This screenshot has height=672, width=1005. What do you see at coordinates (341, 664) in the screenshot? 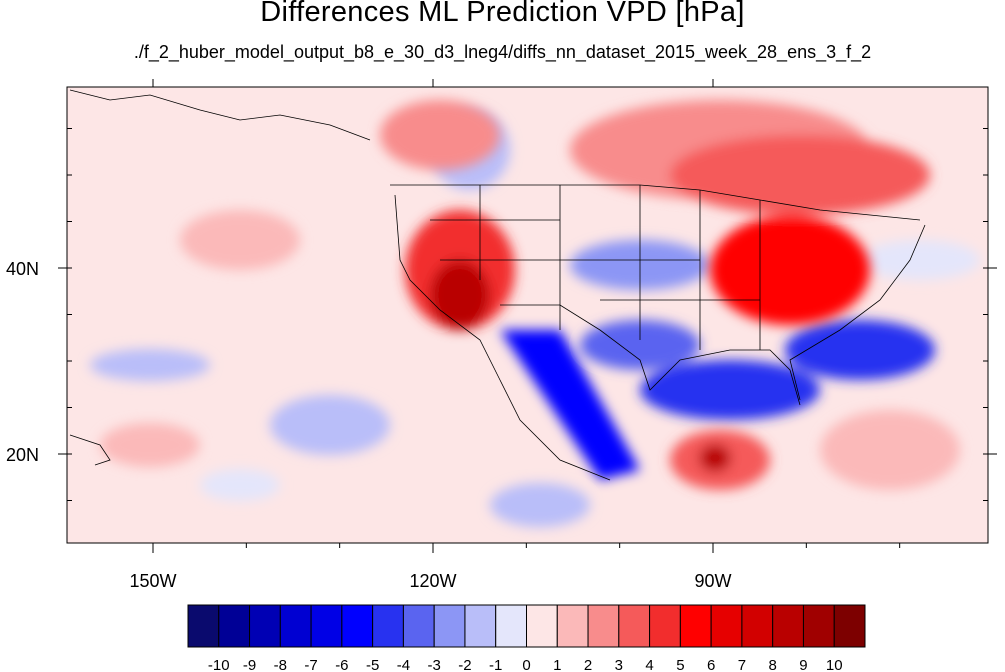
I see `colorbar-label: -6` at bounding box center [341, 664].